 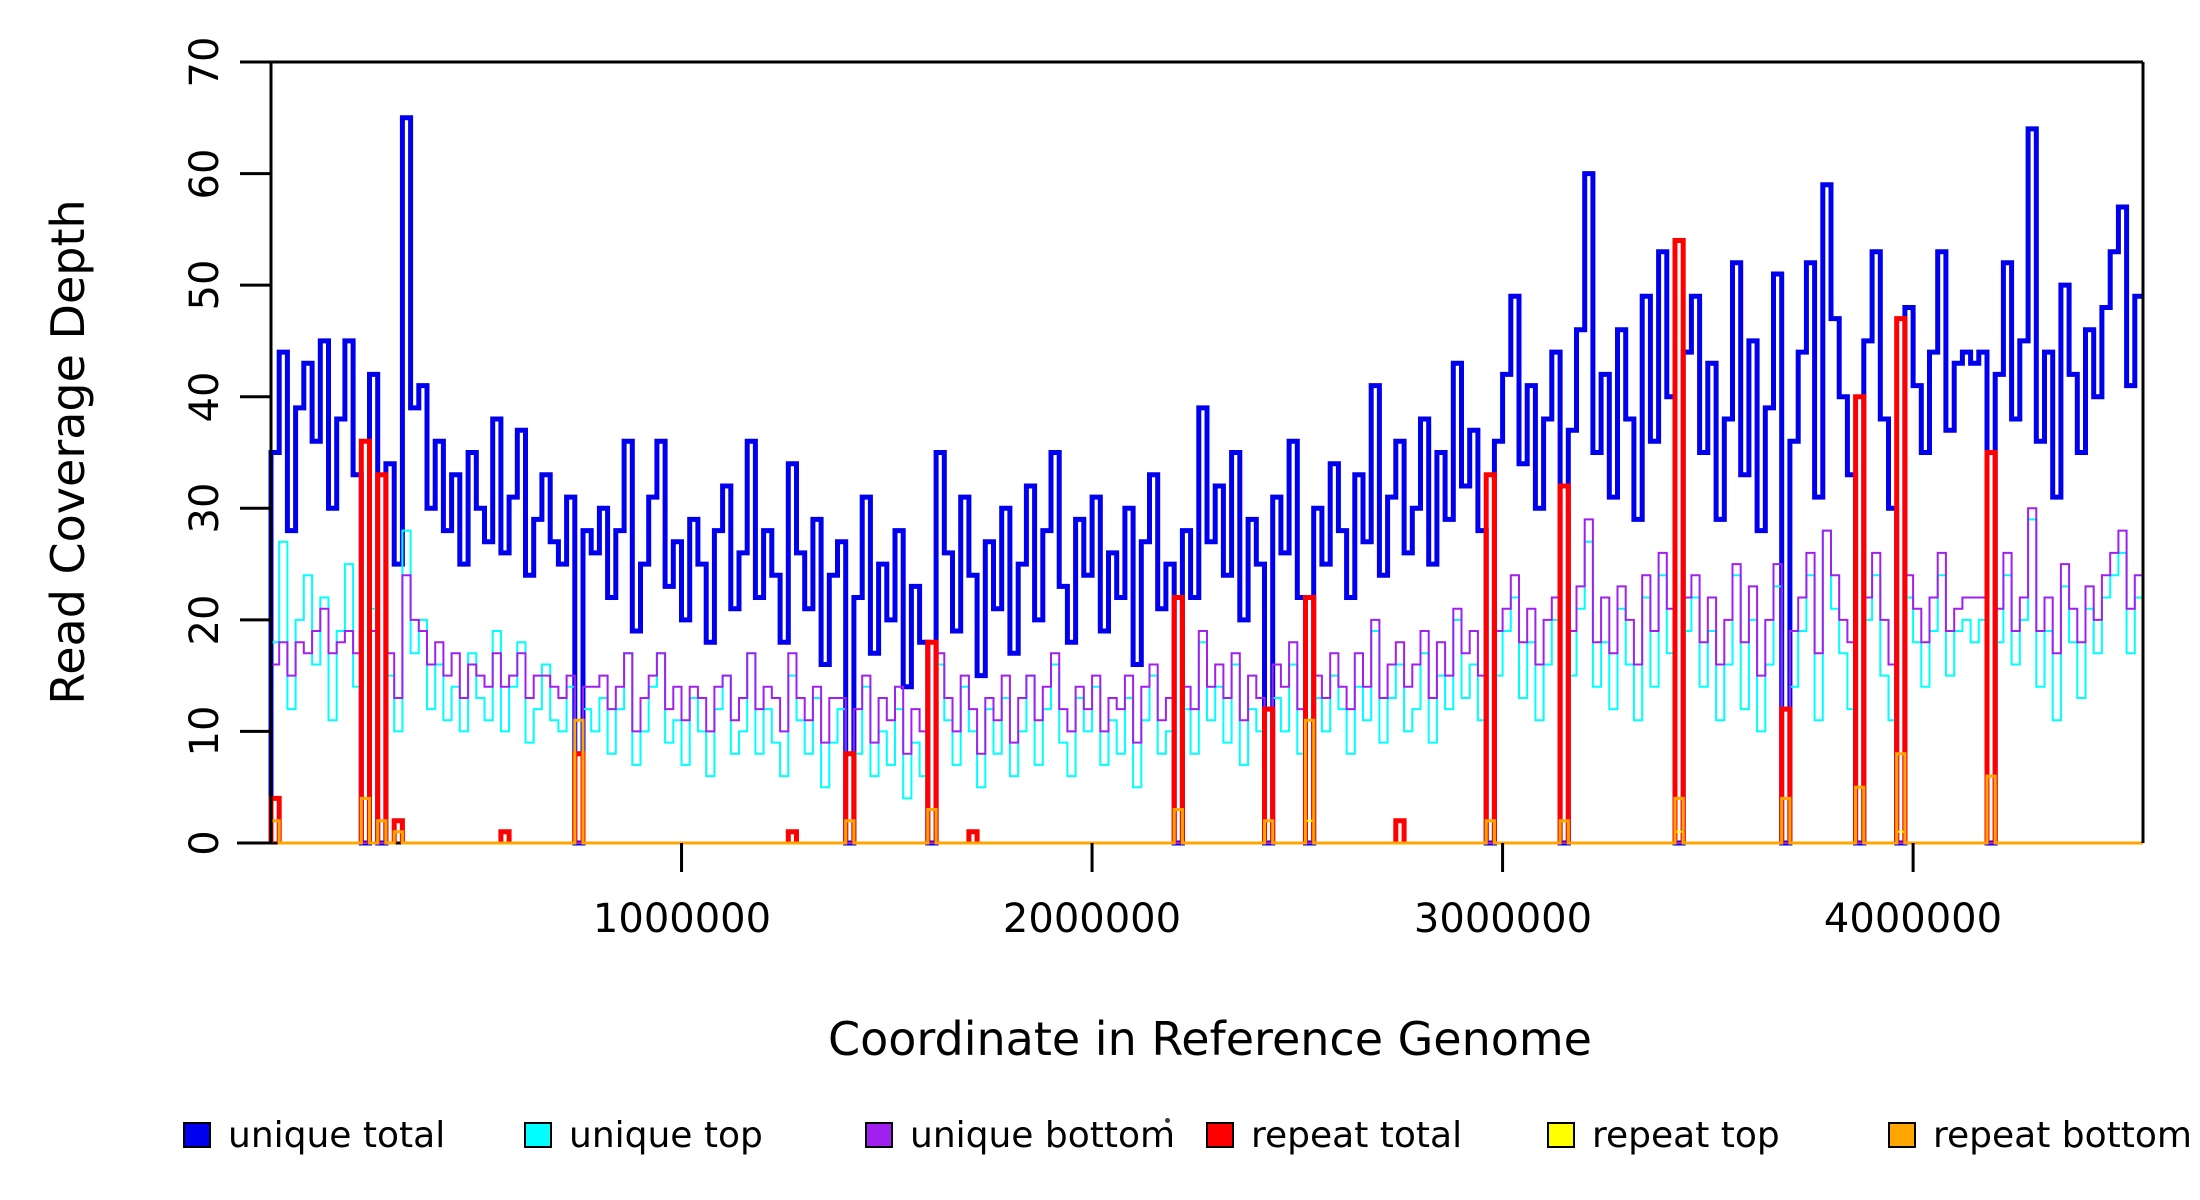 What do you see at coordinates (1167, 1120) in the screenshot?
I see `stray-dot-artifact` at bounding box center [1167, 1120].